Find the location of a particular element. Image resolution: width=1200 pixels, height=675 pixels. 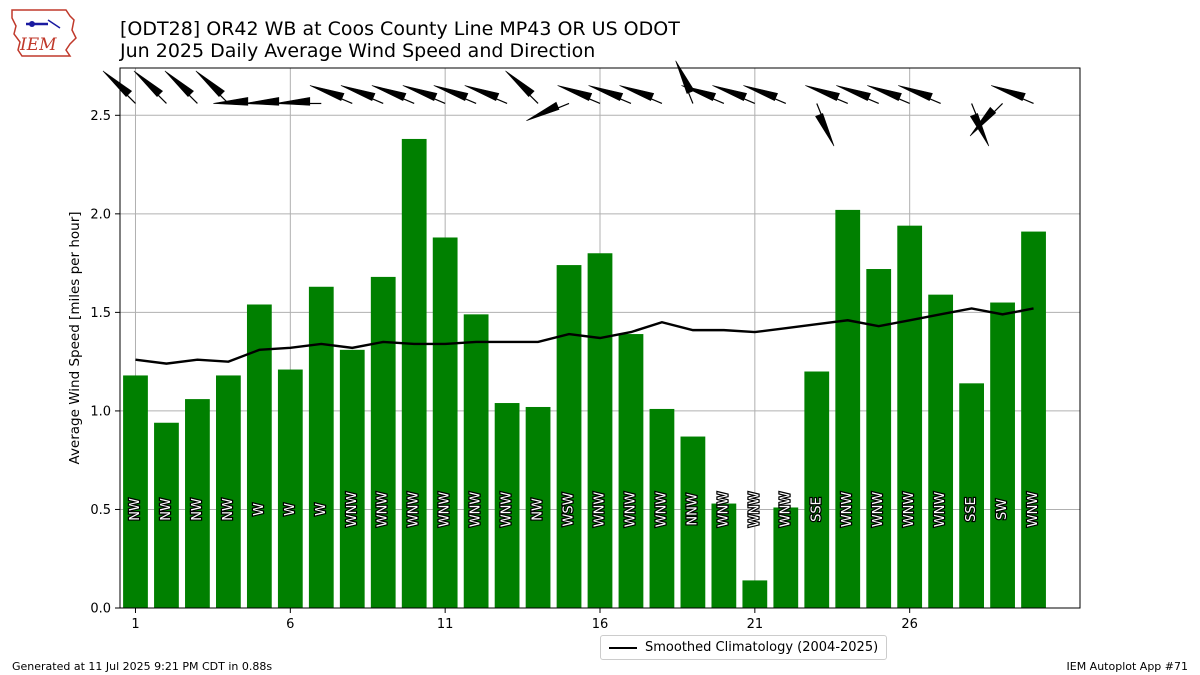

x-tick-label: 11 is located at coordinates (445, 624).